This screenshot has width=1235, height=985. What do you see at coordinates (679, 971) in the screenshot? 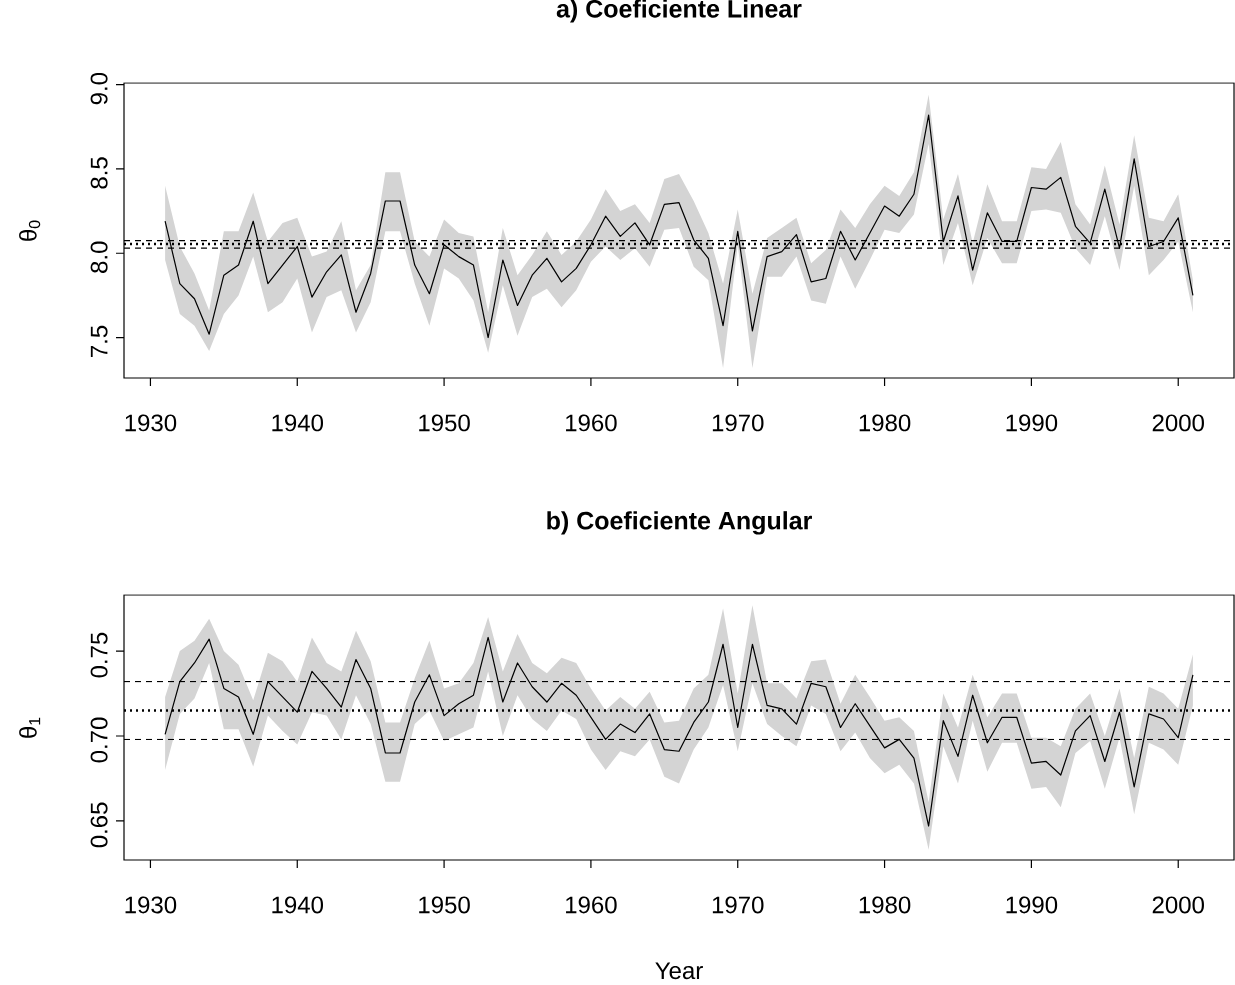
I see `x-axis-title: Year` at bounding box center [679, 971].